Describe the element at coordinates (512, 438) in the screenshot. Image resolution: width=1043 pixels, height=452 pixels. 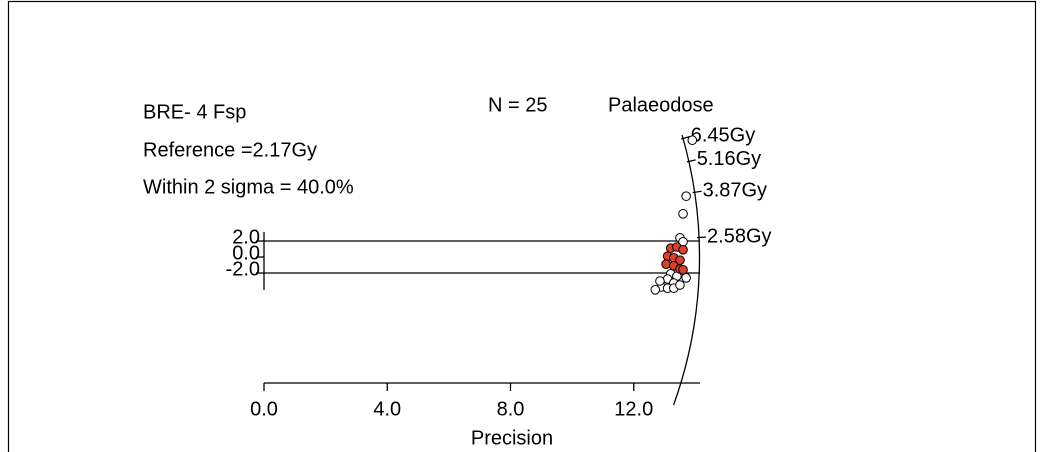
I see `x-axis-title: Precision` at that location.